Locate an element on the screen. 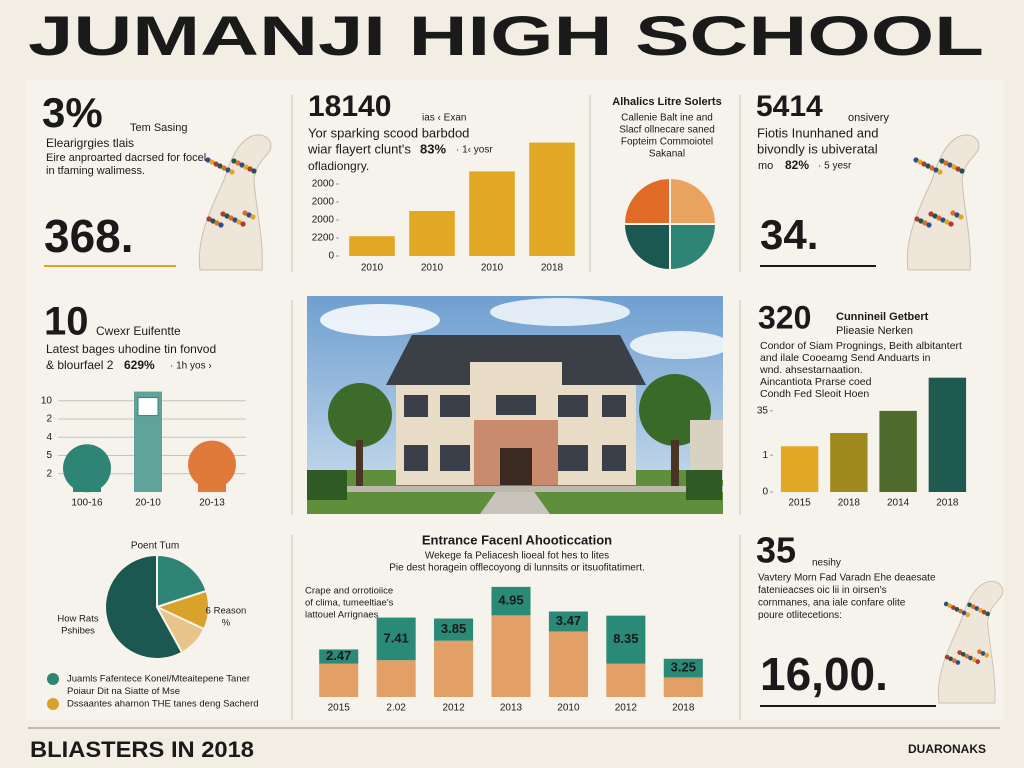 The height and width of the screenshot is (768, 1024). stat-body: in tfaming walimess. is located at coordinates (95, 171).